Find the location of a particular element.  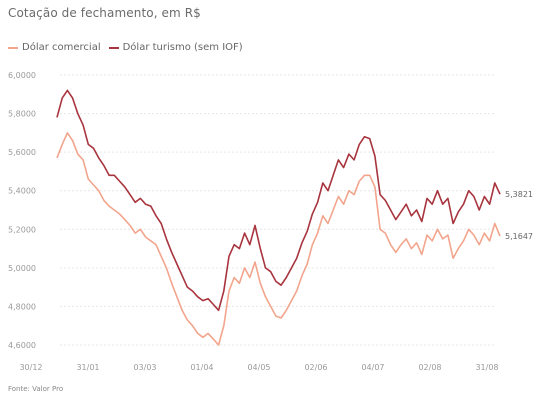

x-tick-label: 02/08 is located at coordinates (429, 367).